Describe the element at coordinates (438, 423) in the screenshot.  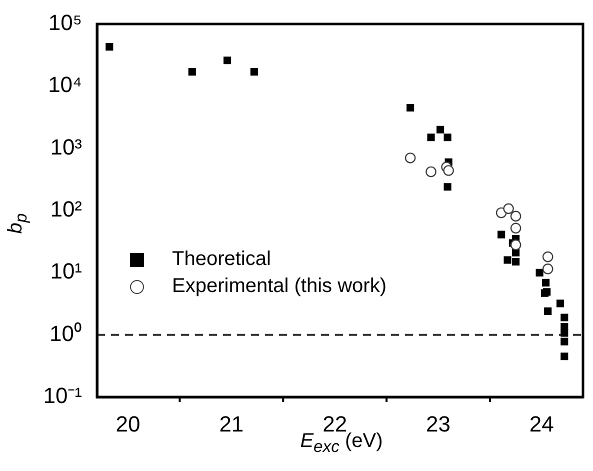
I see `x-tick-label: 23` at that location.